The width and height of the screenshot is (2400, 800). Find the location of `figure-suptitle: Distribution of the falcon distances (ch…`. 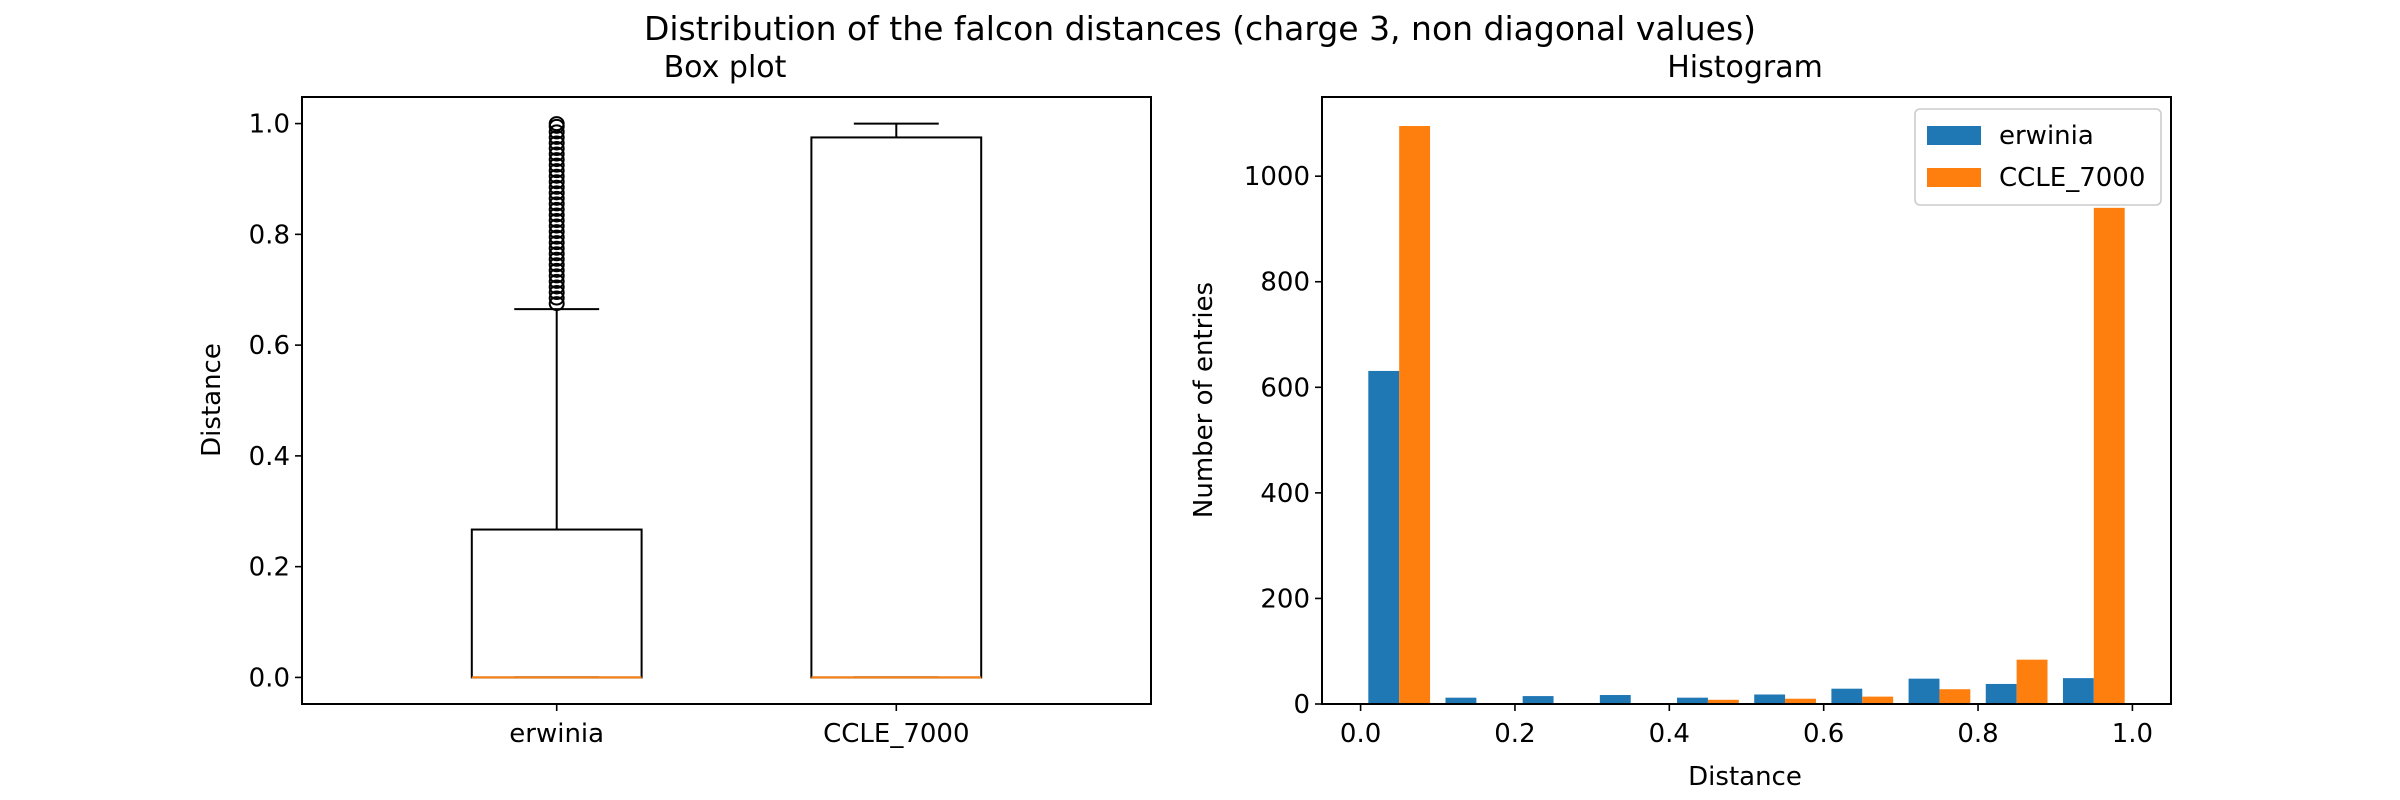

figure-suptitle: Distribution of the falcon distances (ch… is located at coordinates (1200, 28).